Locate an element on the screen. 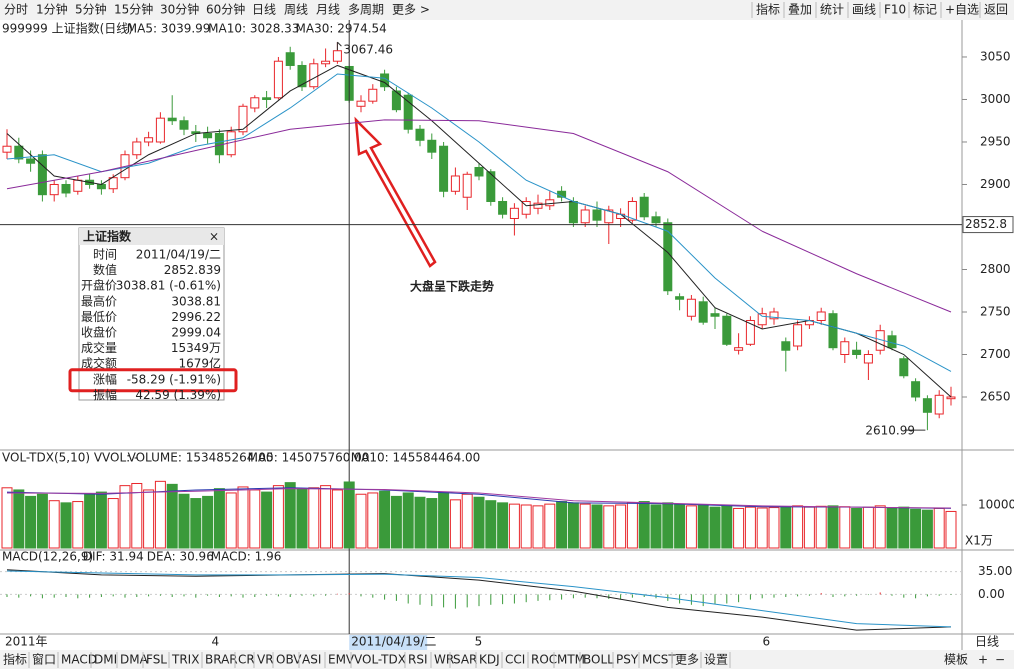  tab: FSL is located at coordinates (156, 660).